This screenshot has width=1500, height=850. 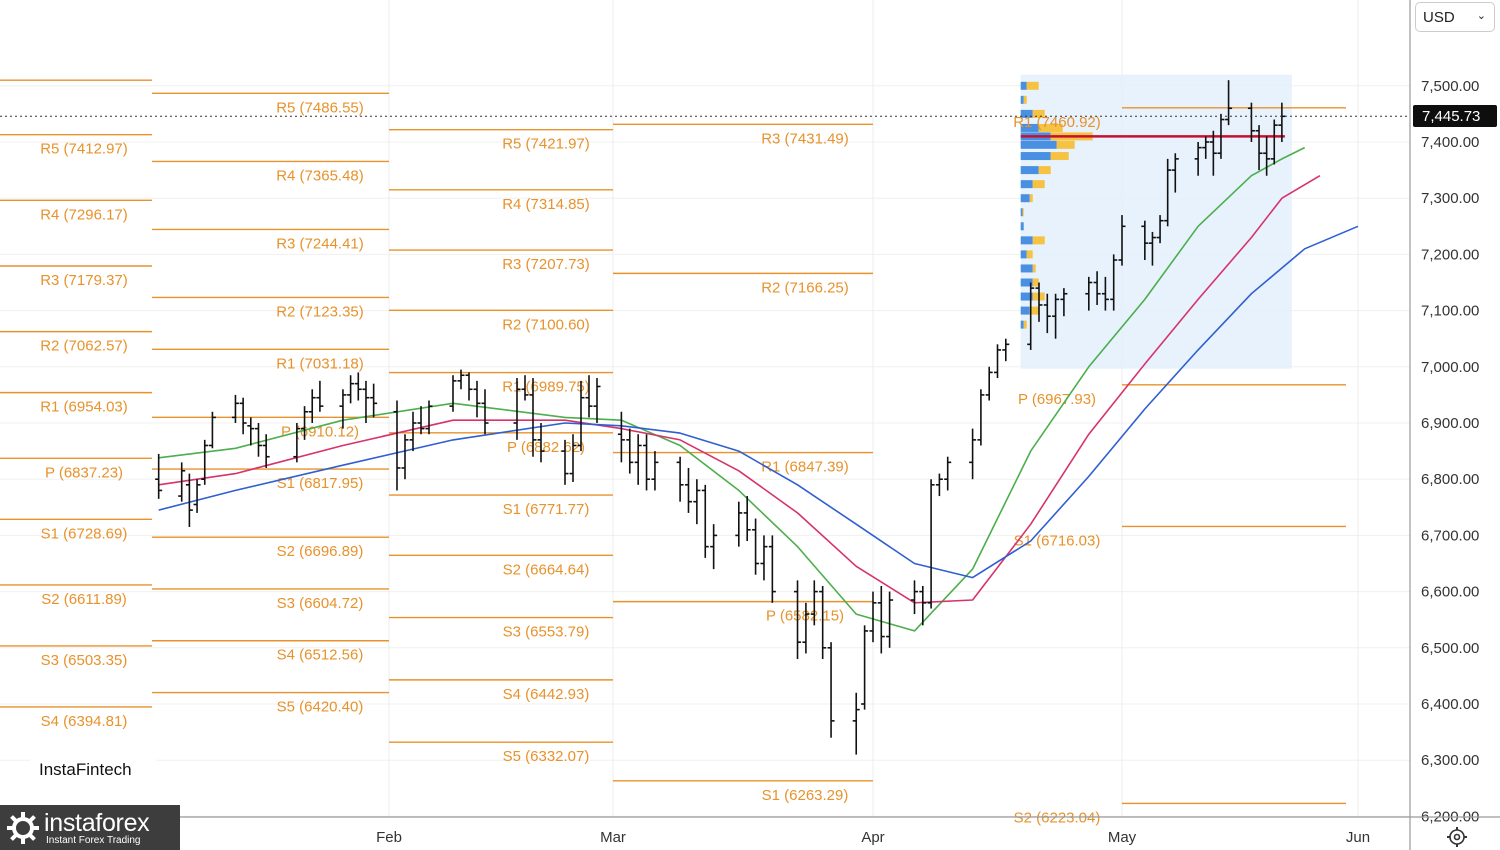 I want to click on pivot-label: R4 (7314.85), so click(x=546, y=204).